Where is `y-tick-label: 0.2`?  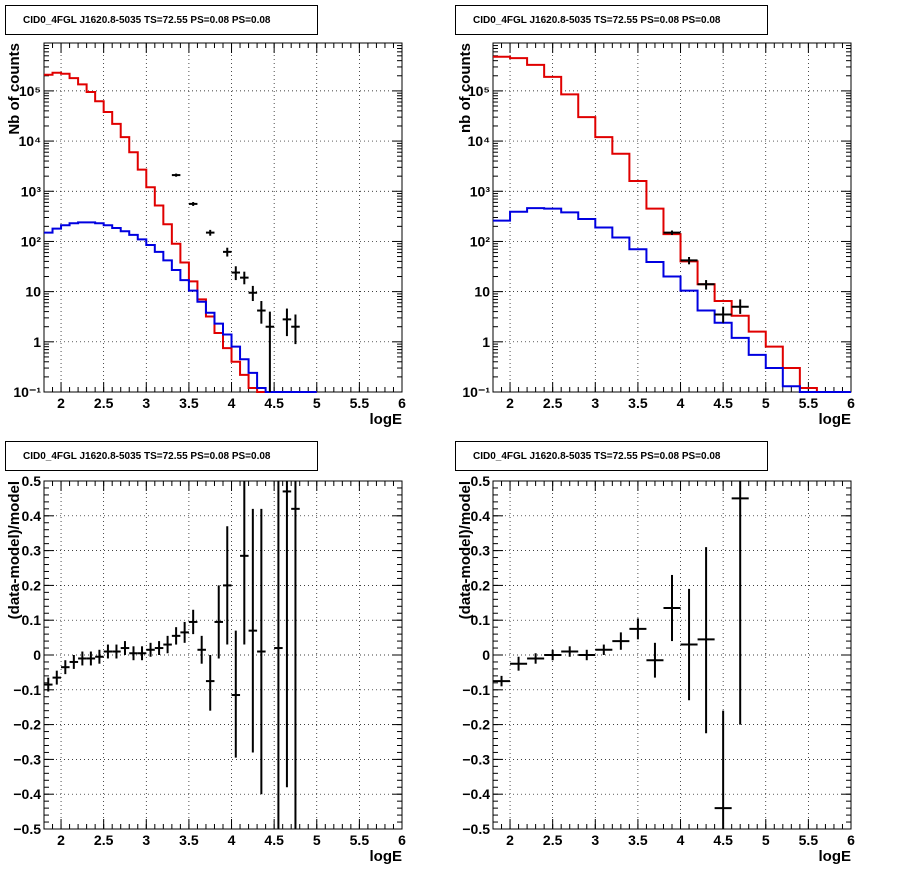 y-tick-label: 0.2 is located at coordinates (32, 585).